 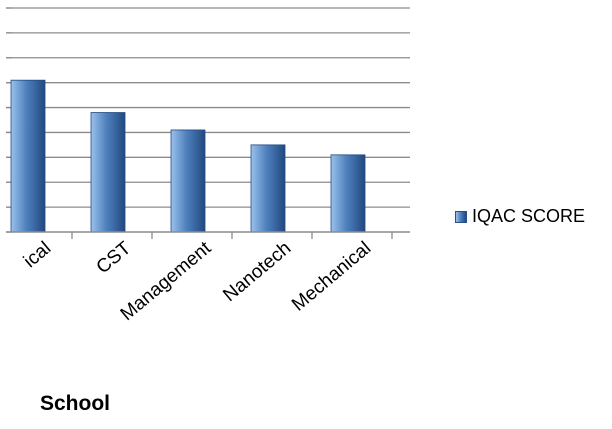 I want to click on x-axis-title: School, so click(x=75, y=403).